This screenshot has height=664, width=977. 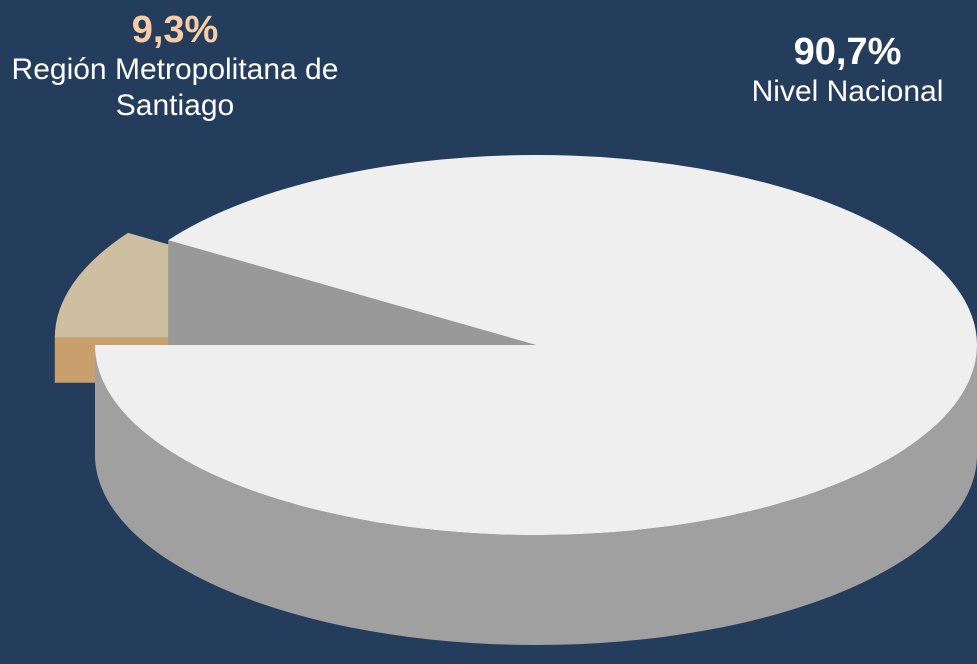 I want to click on slice-label: 90,7% Nivel Nacional, so click(x=847, y=70).